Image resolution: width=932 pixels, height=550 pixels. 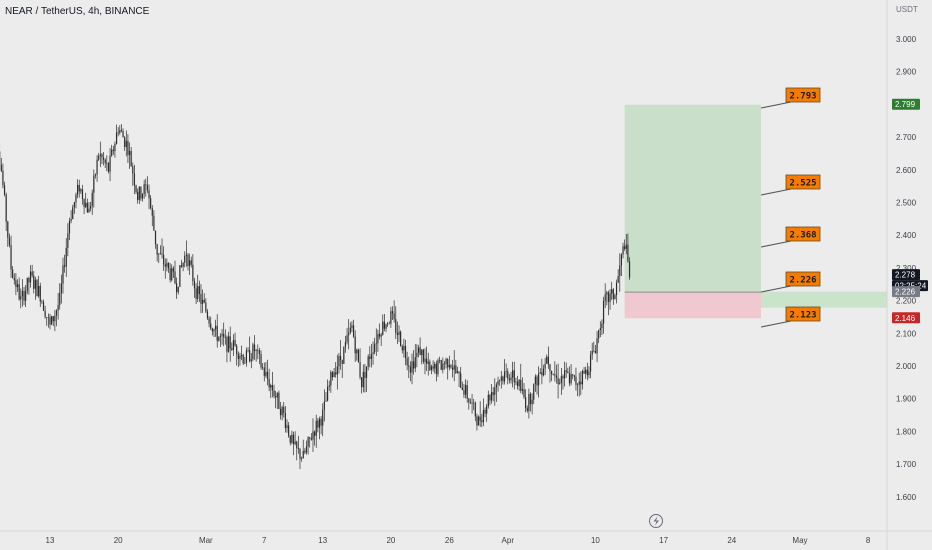 I want to click on replay-icon, so click(x=656, y=521).